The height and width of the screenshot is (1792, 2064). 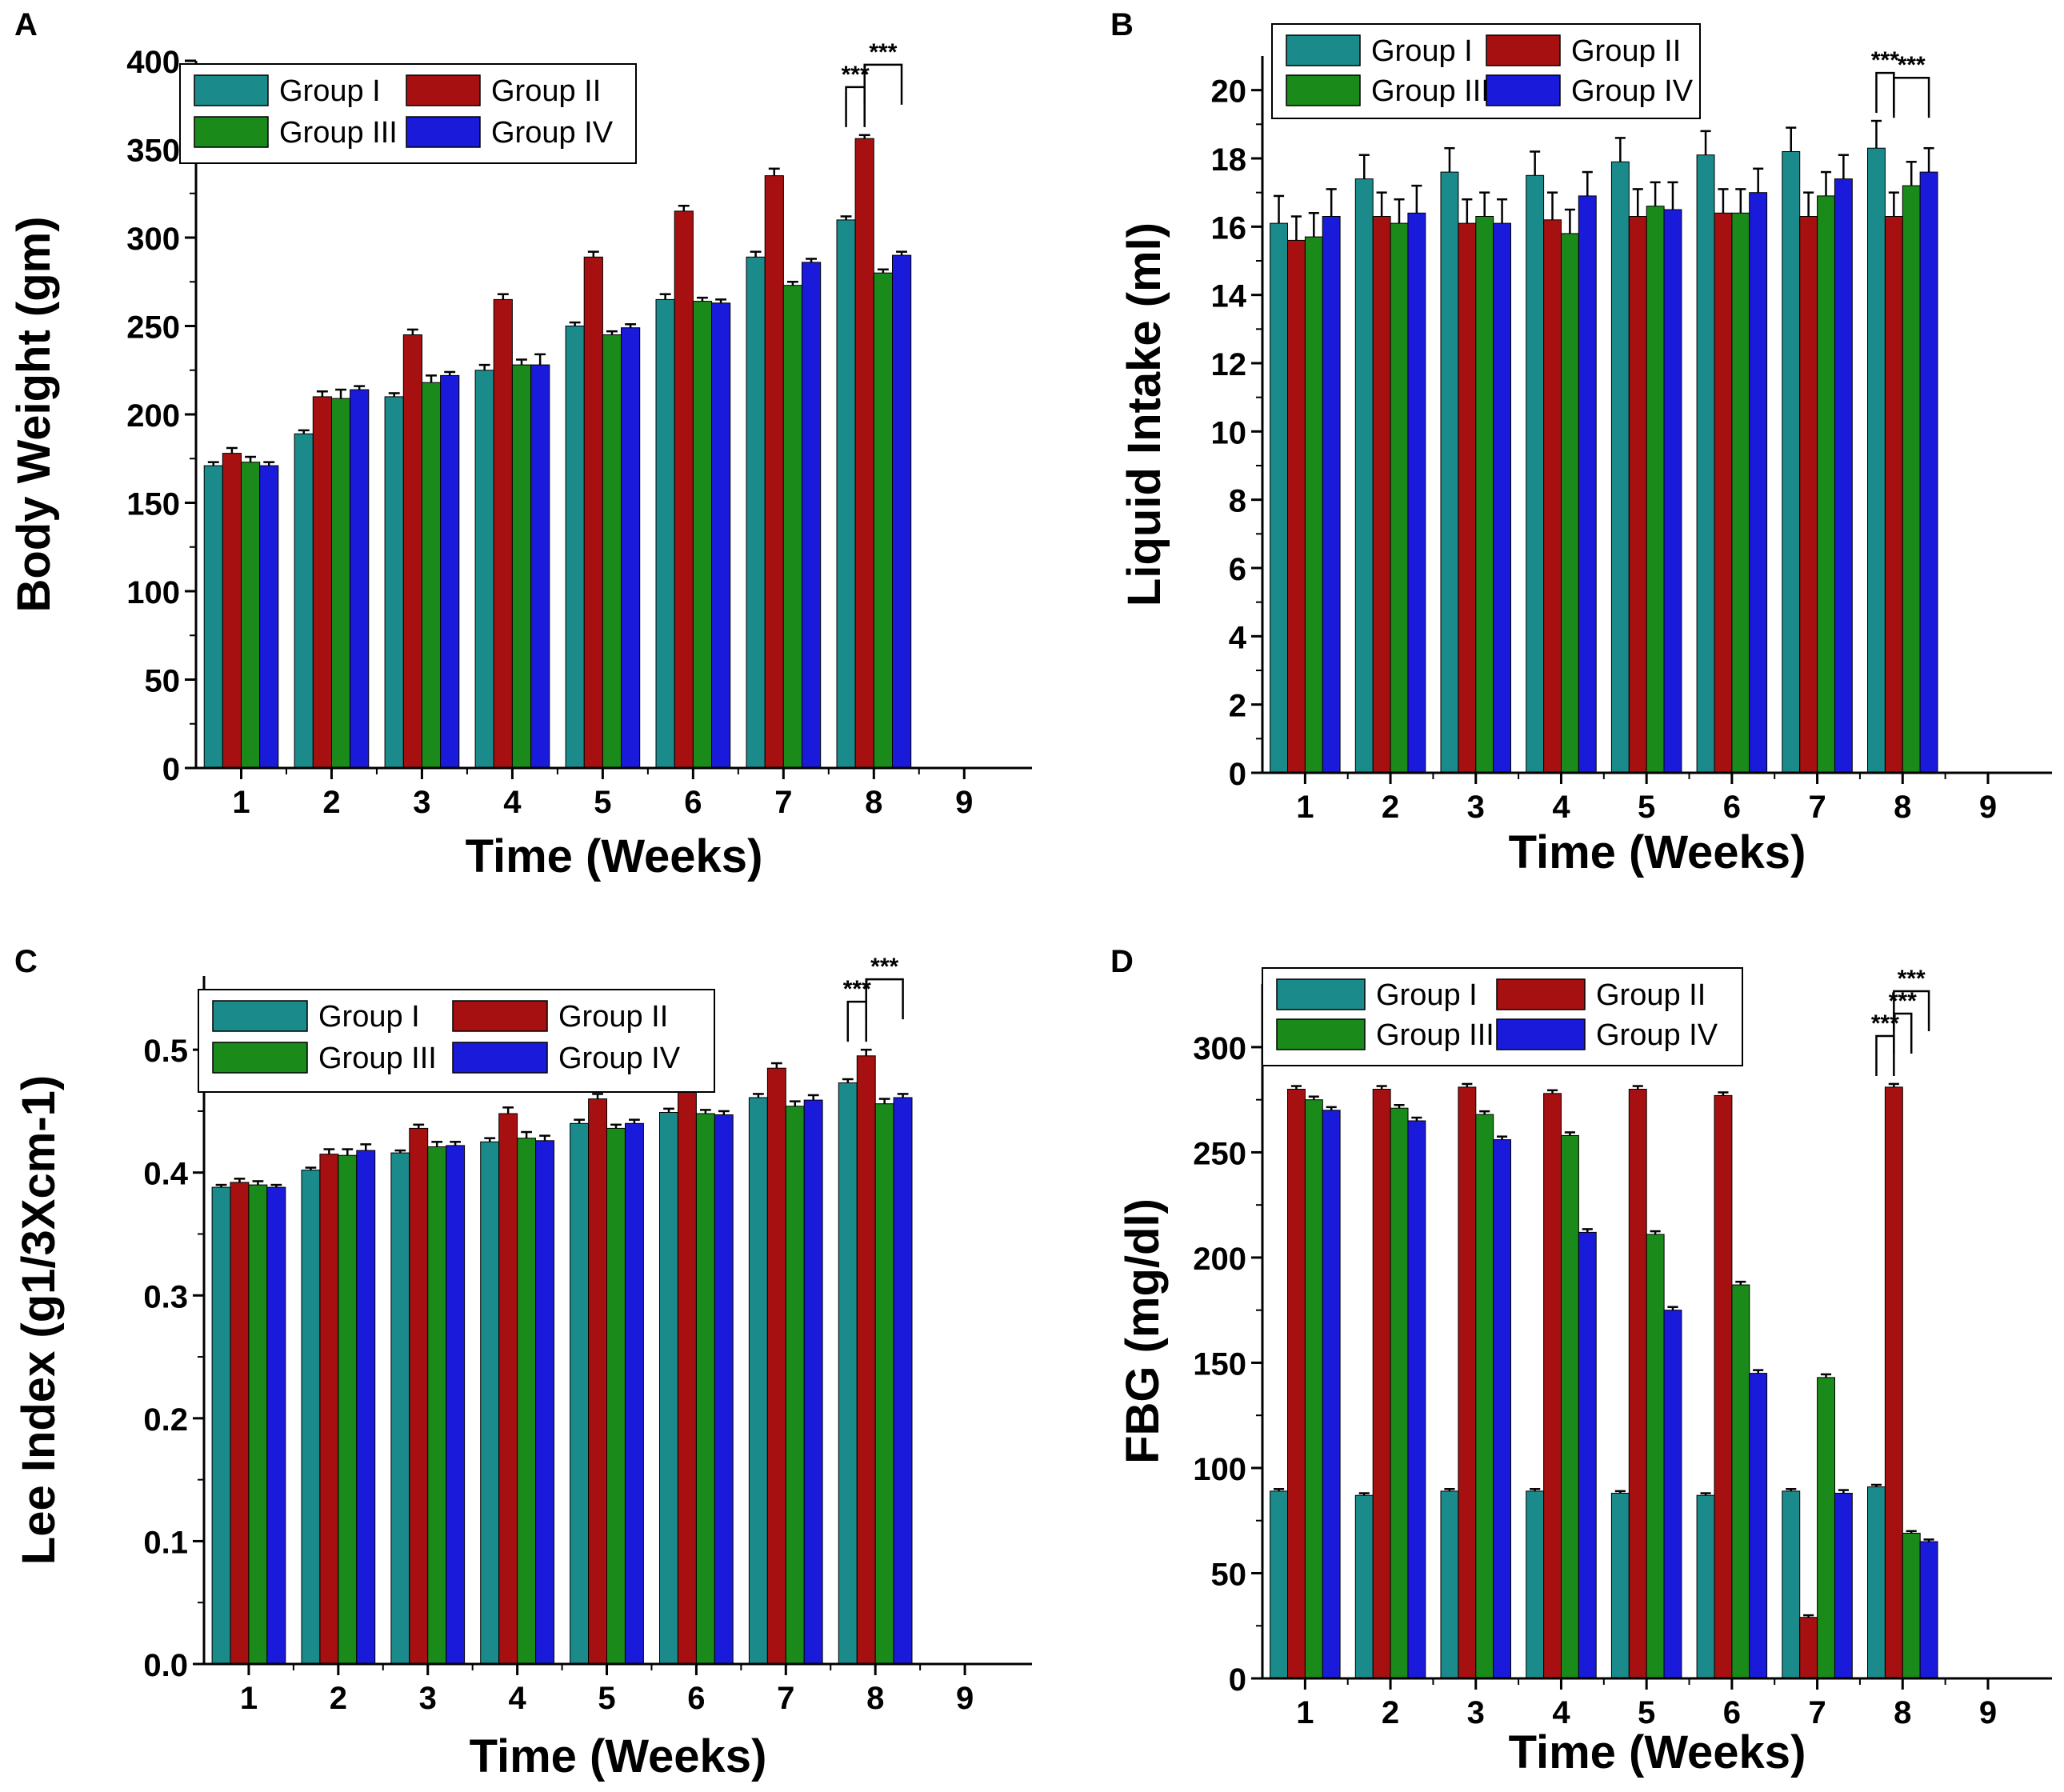 I want to click on y-axis-title: Lee Index (g1/3Xcm-1), so click(x=39, y=1320).